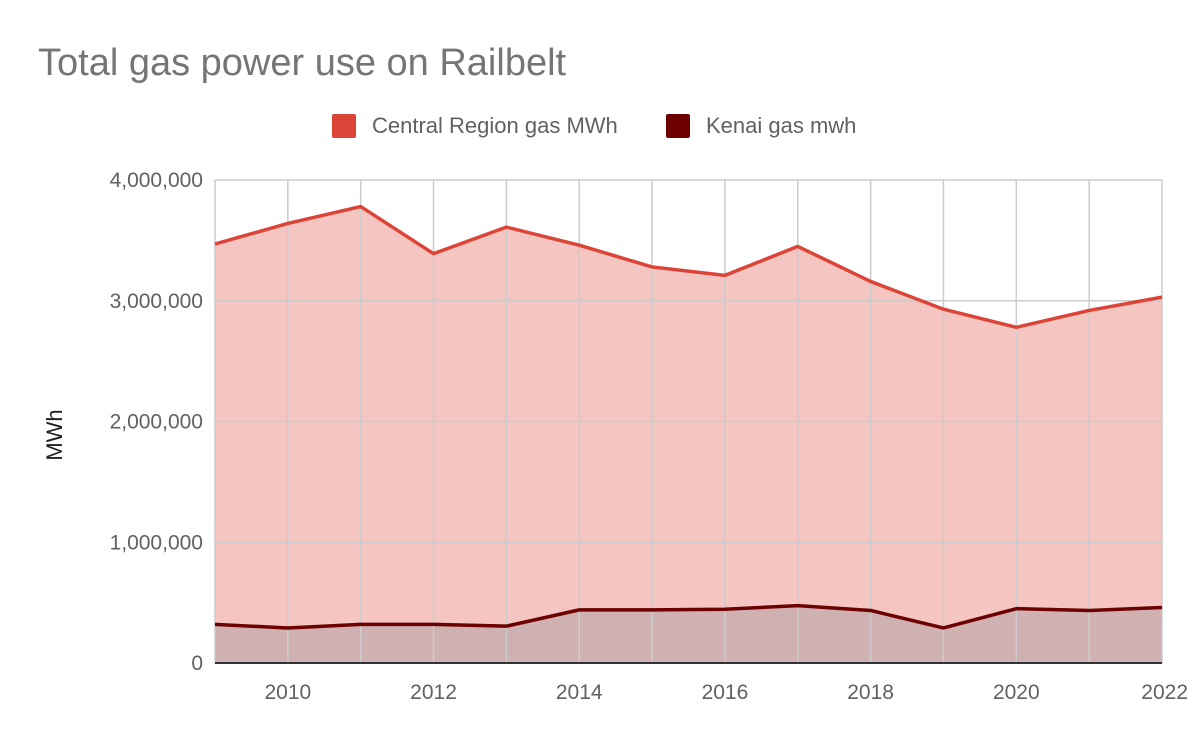  I want to click on legend-label-kenai: Kenai gas mwh, so click(781, 125).